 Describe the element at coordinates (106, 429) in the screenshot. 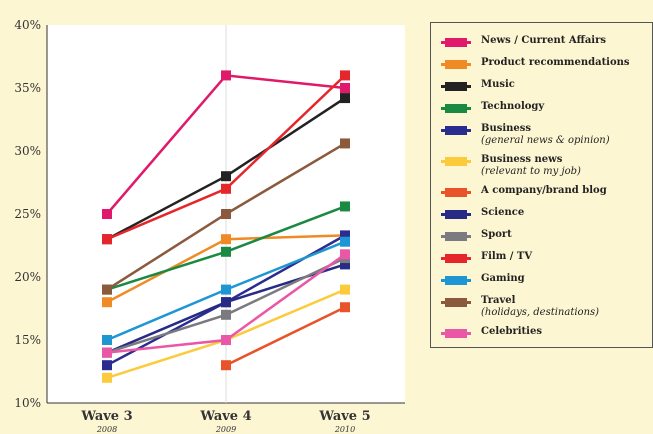

I see `x-year-label: 2008` at that location.